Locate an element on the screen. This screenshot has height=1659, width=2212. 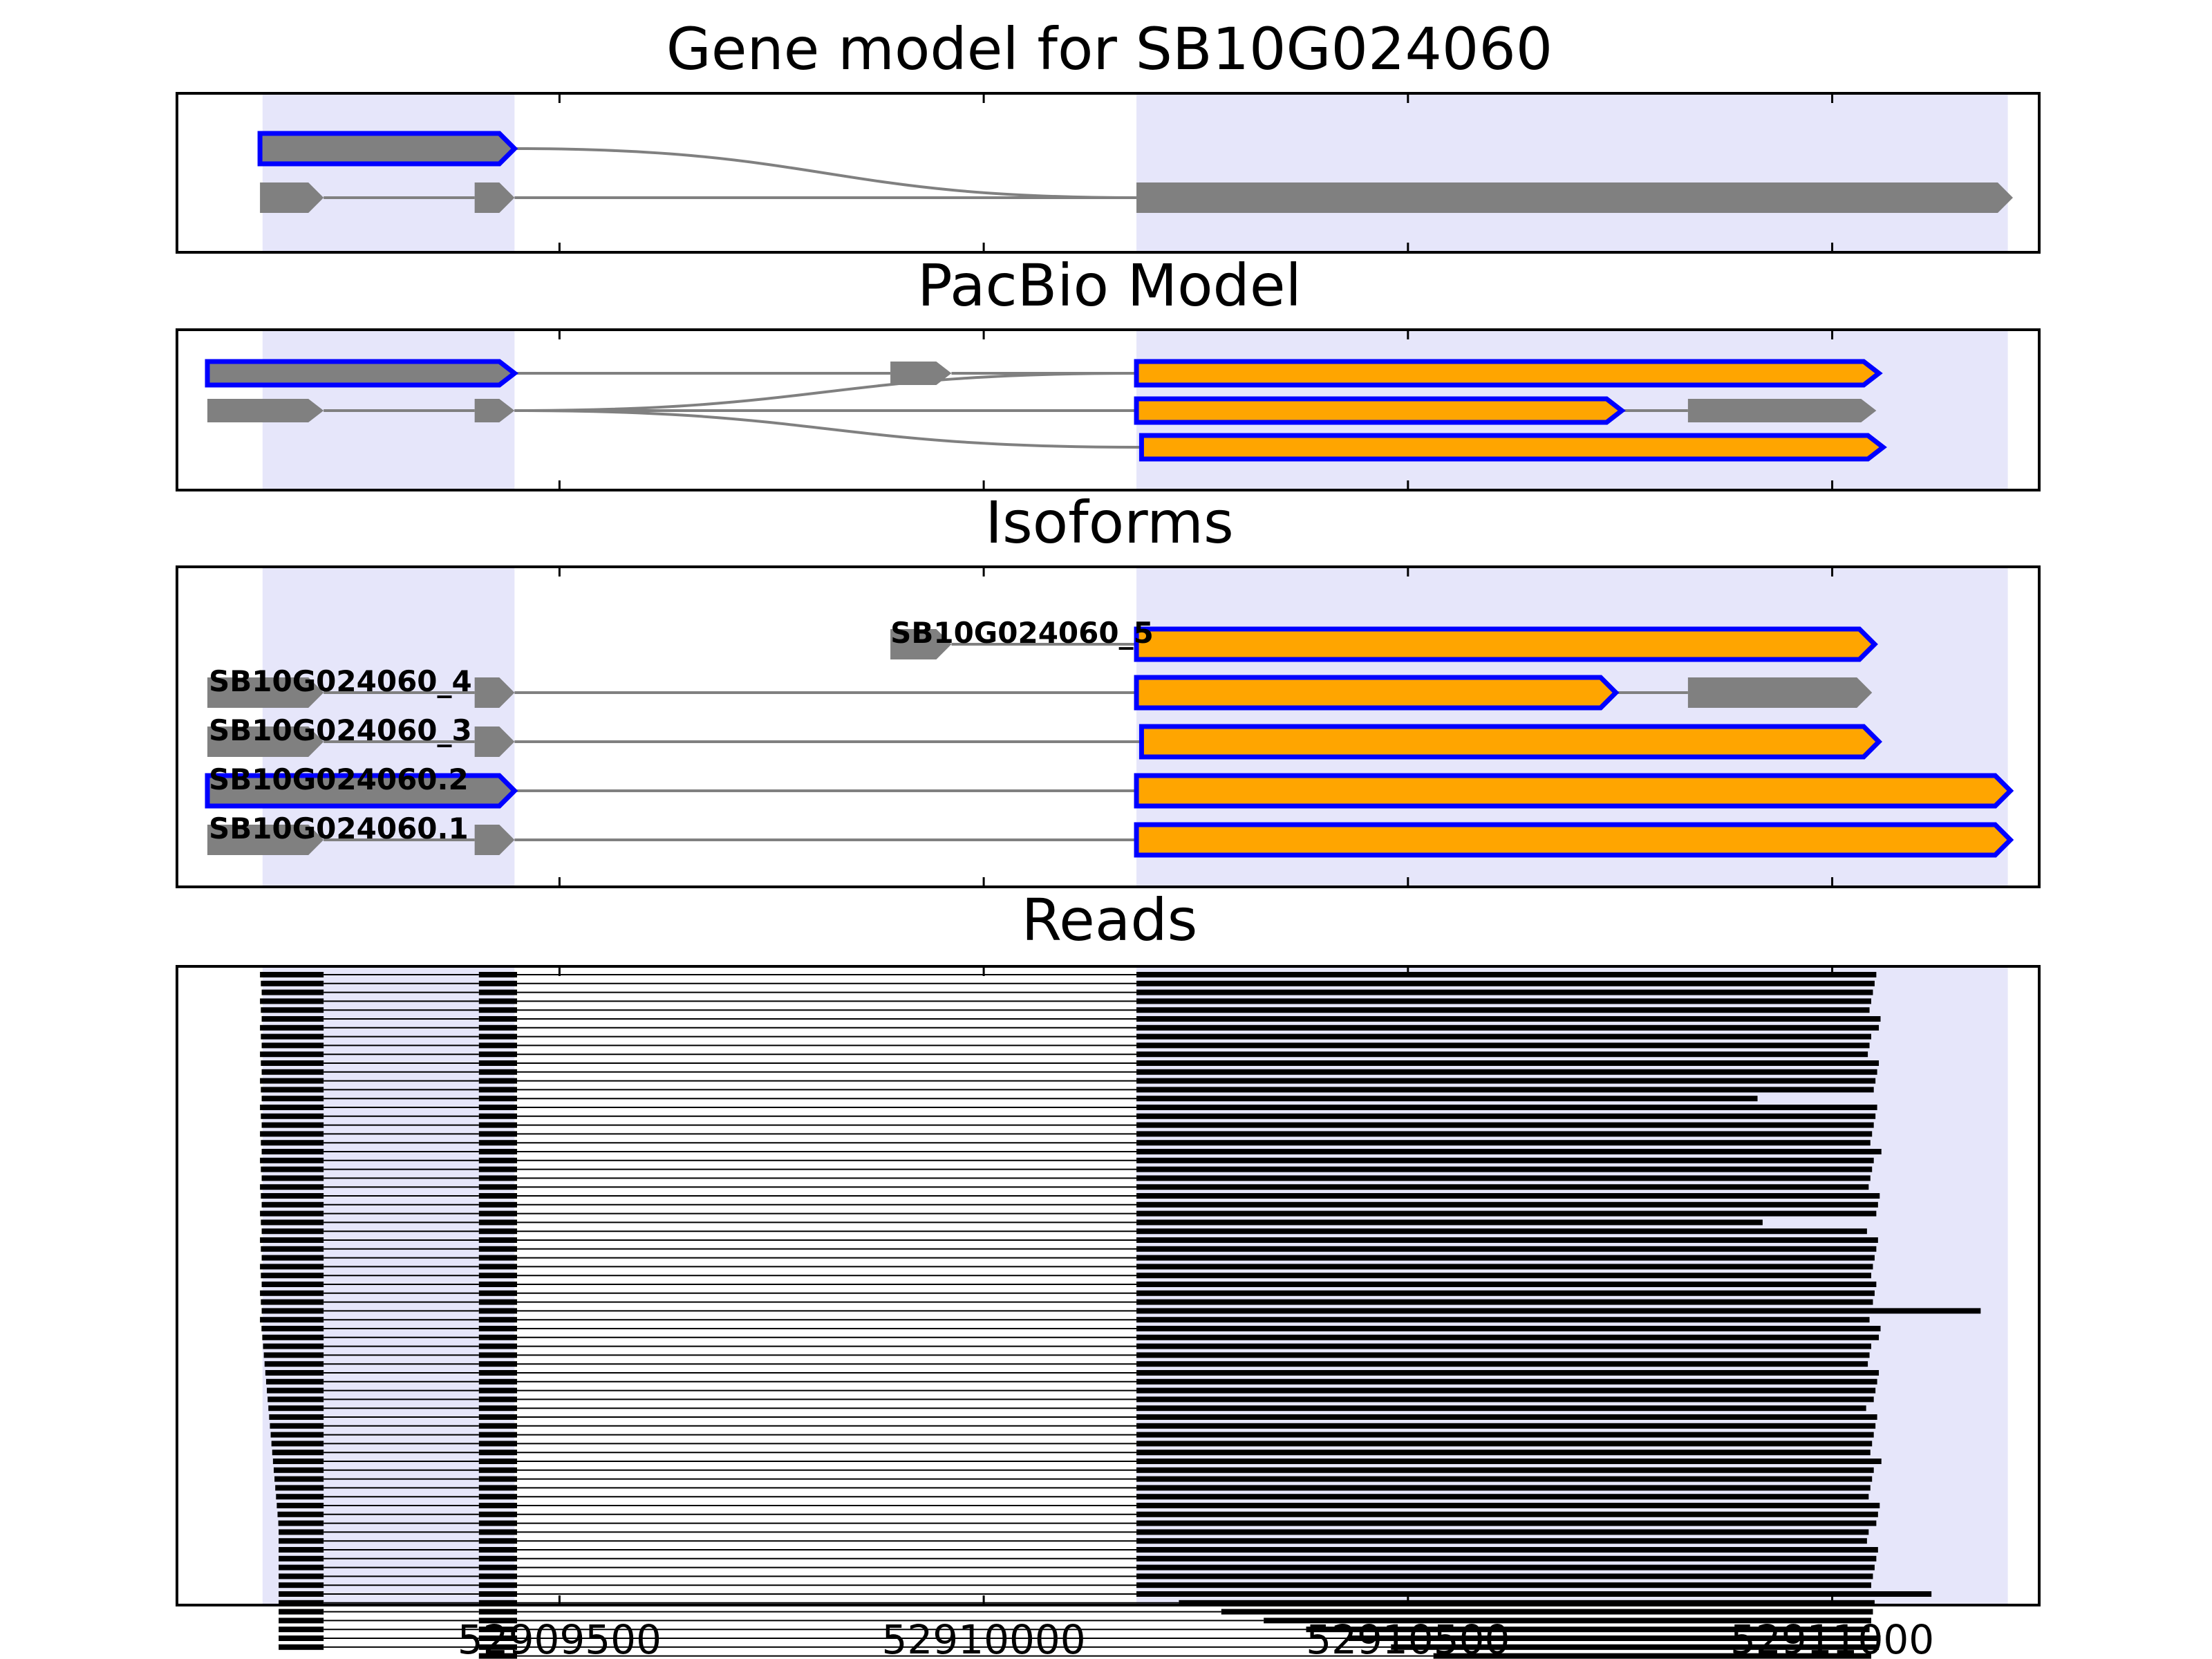
x-tick-label: 52909500 is located at coordinates (560, 1638).